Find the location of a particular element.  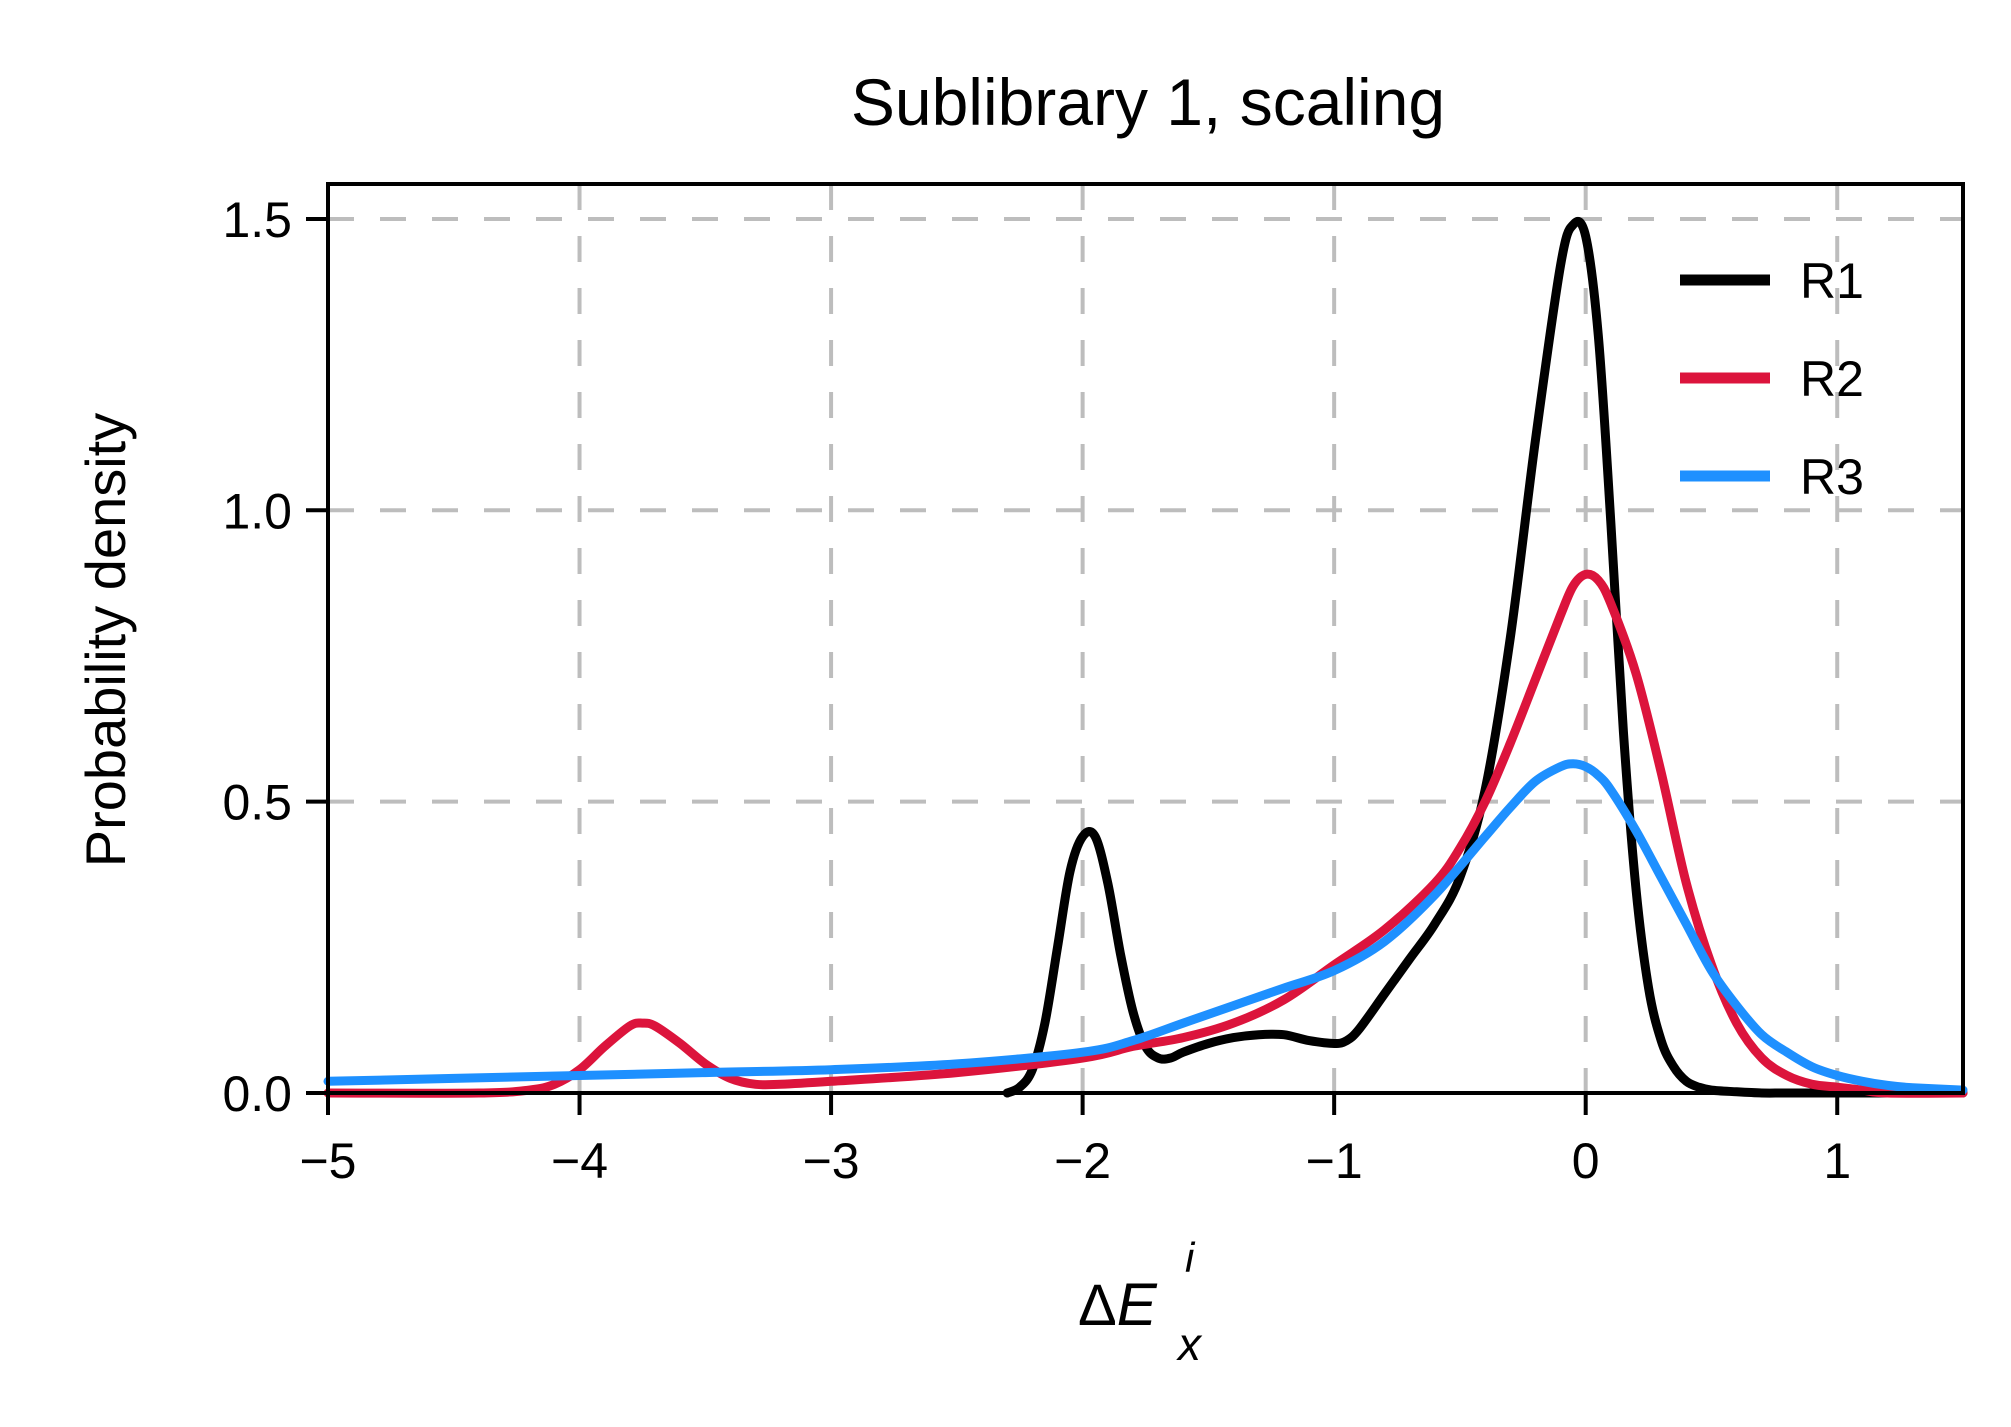

y-tick-label: 0.5 is located at coordinates (257, 803).